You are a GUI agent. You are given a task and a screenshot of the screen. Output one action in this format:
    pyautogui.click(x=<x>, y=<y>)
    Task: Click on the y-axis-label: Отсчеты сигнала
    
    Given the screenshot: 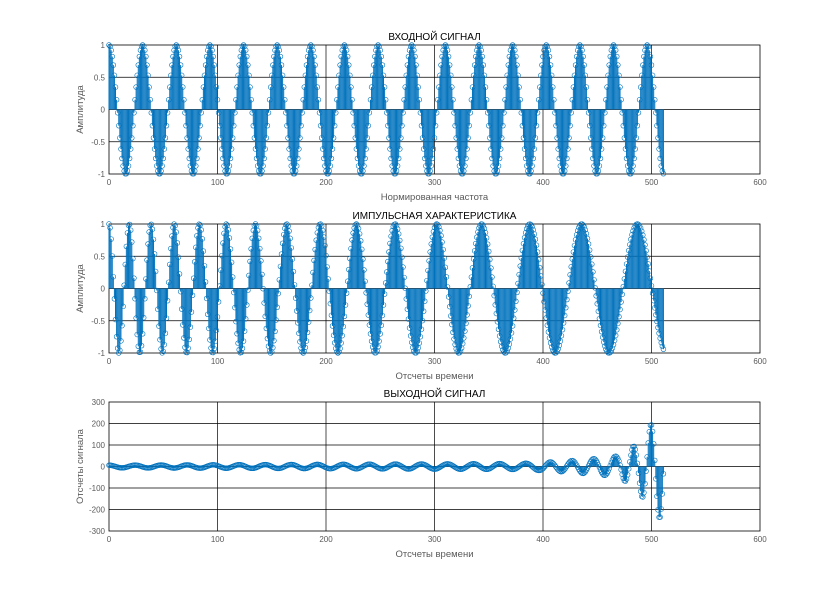 What is the action you would take?
    pyautogui.click(x=80, y=466)
    